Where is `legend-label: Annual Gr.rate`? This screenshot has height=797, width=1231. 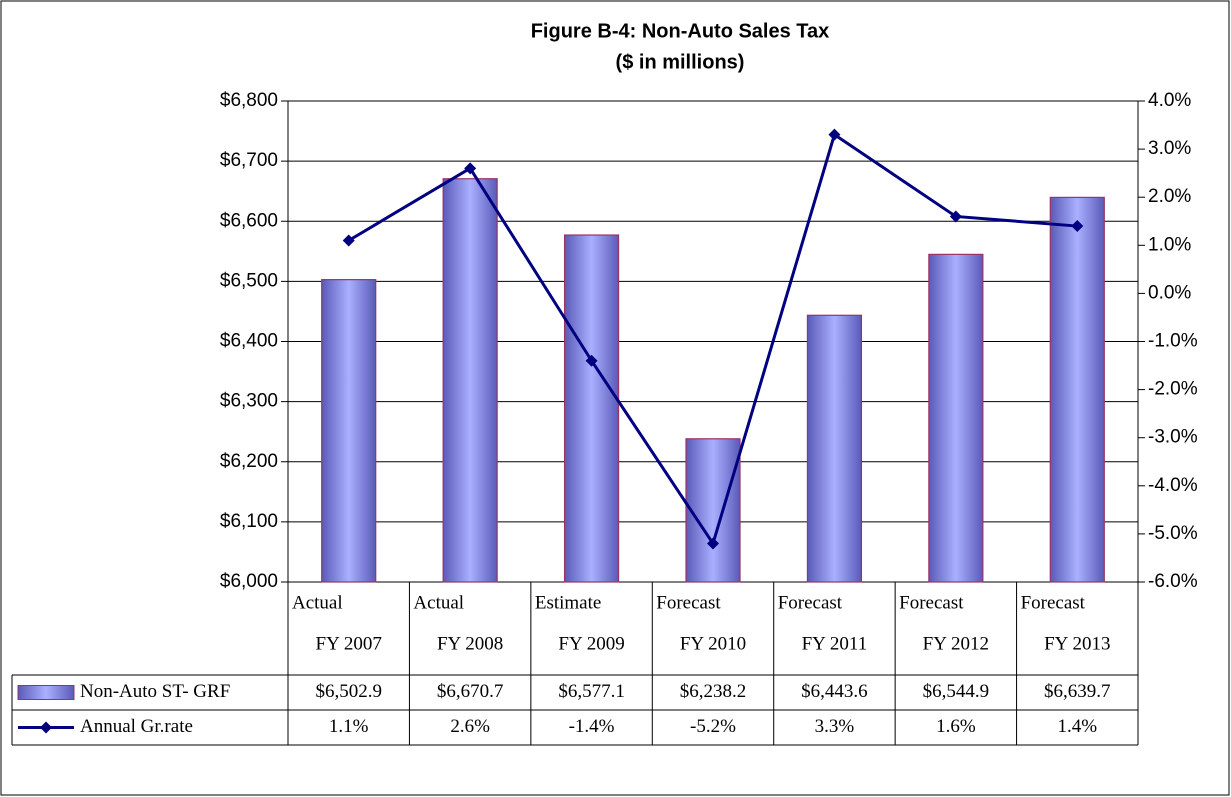 legend-label: Annual Gr.rate is located at coordinates (136, 726).